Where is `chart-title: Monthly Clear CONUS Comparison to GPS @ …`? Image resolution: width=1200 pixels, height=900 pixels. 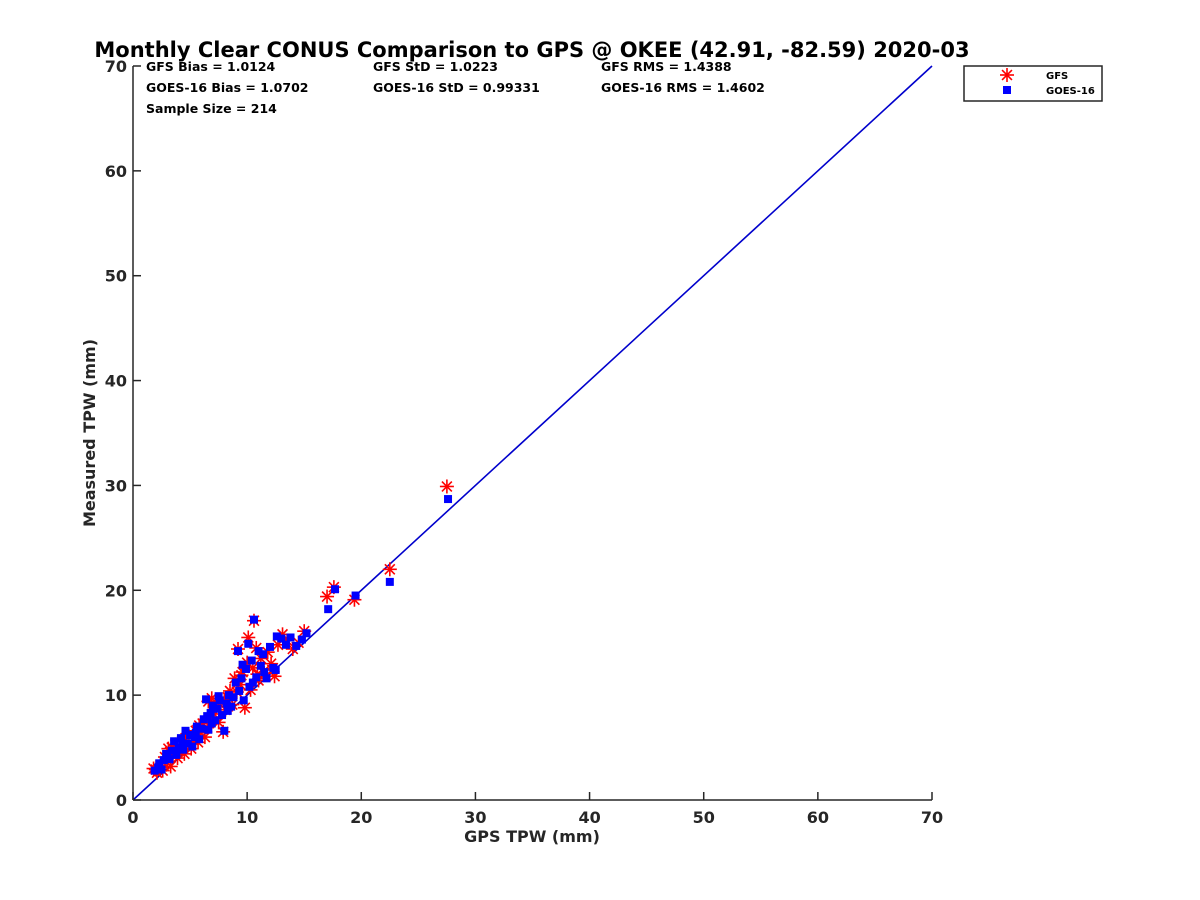
chart-title: Monthly Clear CONUS Comparison to GPS @ … is located at coordinates (531, 50).